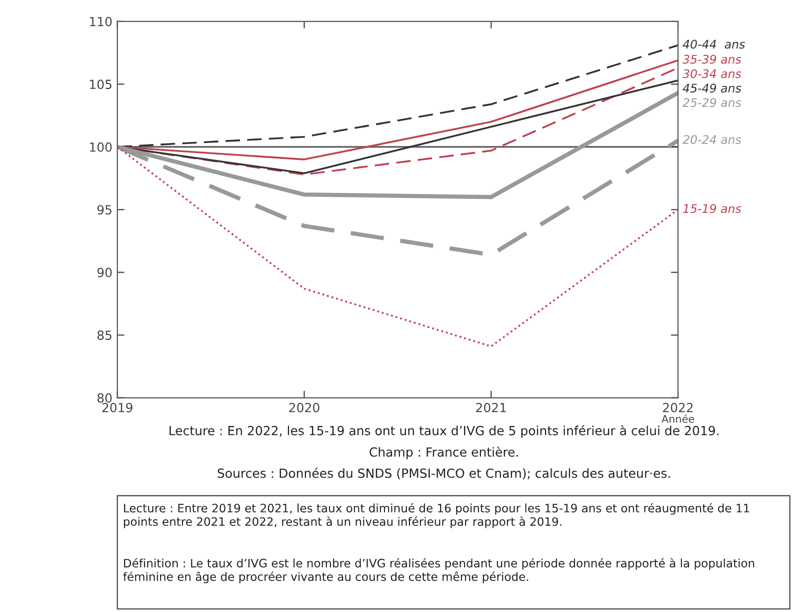 This screenshot has height=612, width=793. I want to click on x-axis-title: Année, so click(678, 418).